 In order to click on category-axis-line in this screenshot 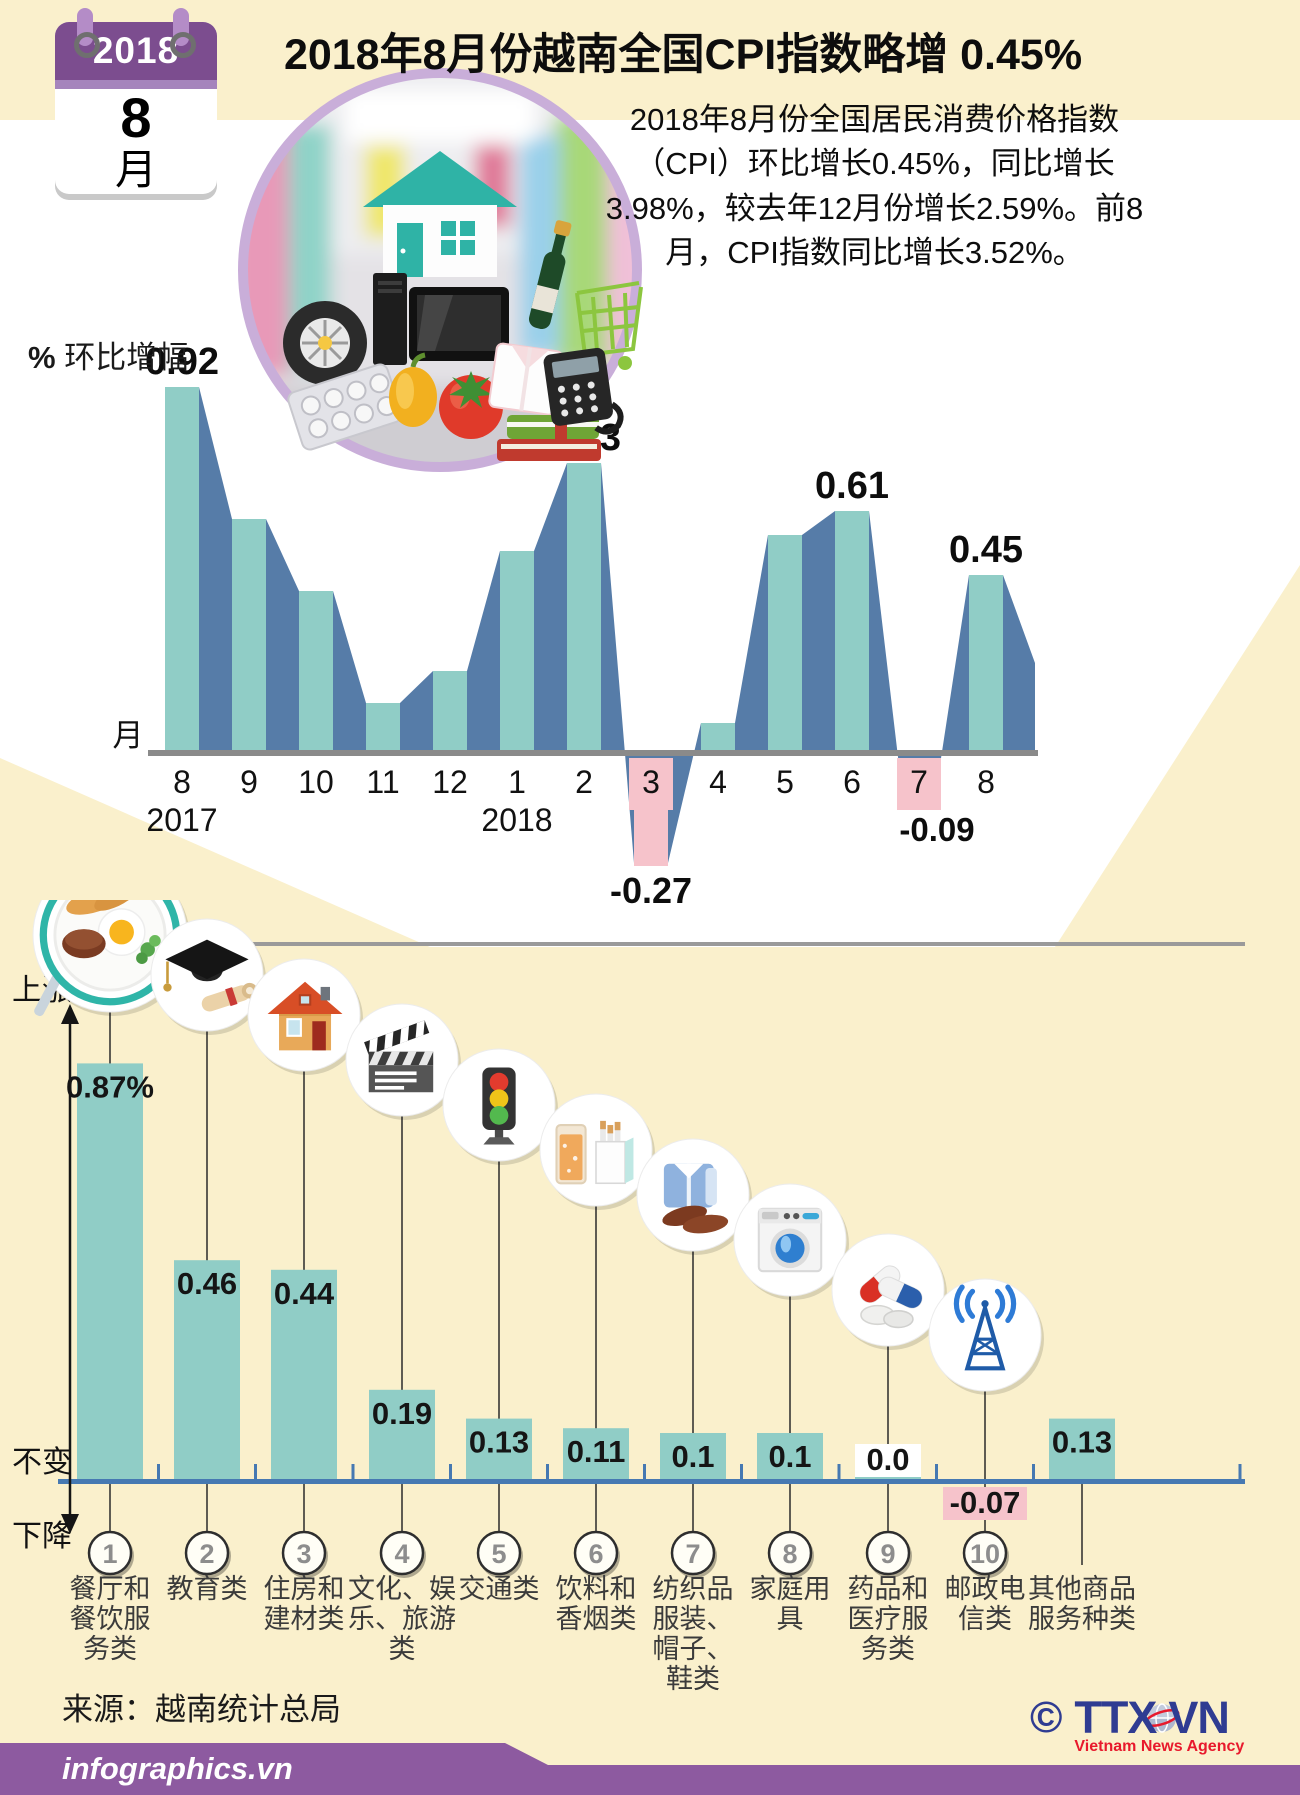, I will do `click(651, 1481)`.